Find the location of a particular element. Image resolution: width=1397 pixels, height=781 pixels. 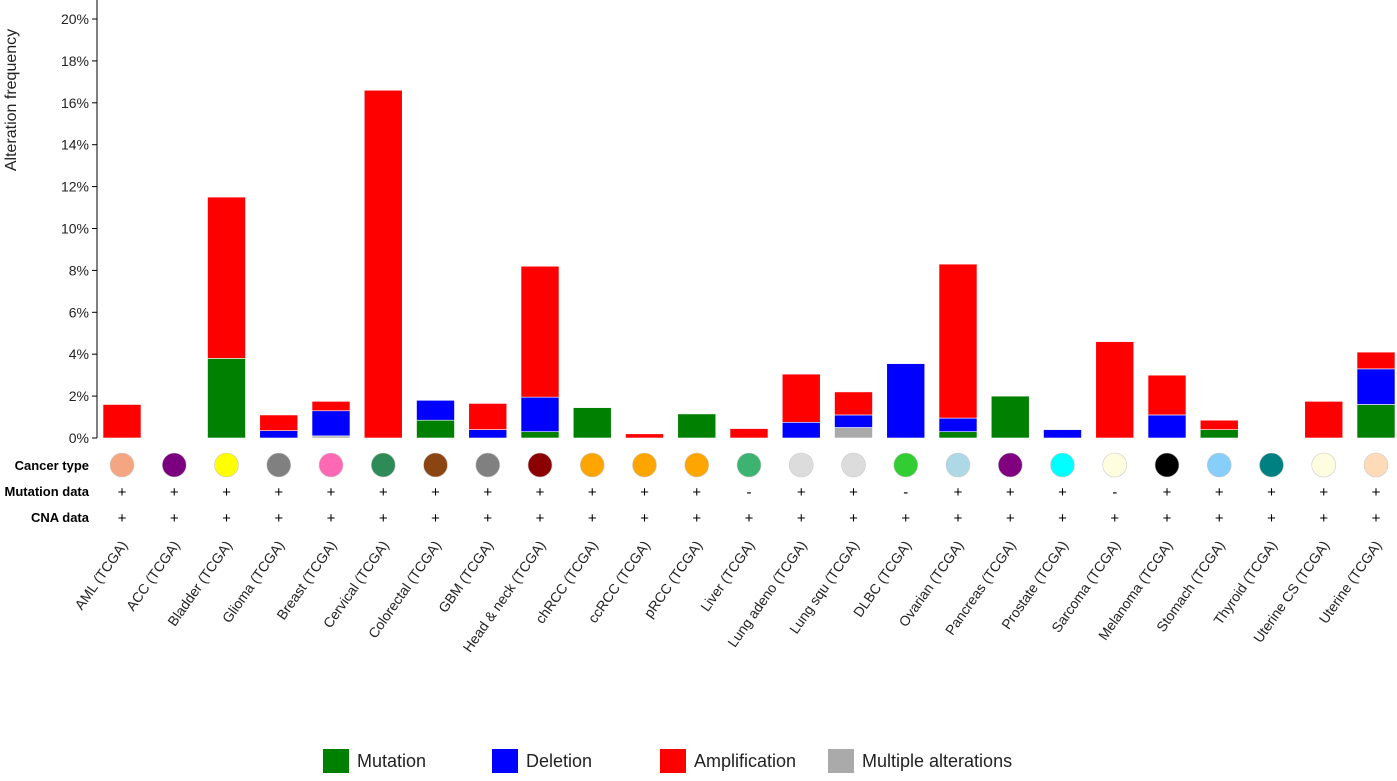

mutation-flag-thyroid-tcga: + is located at coordinates (1271, 492).